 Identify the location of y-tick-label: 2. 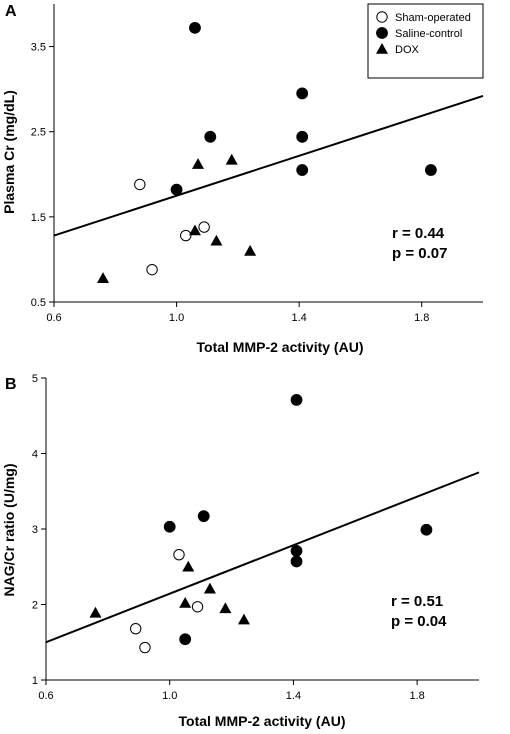
(35, 606).